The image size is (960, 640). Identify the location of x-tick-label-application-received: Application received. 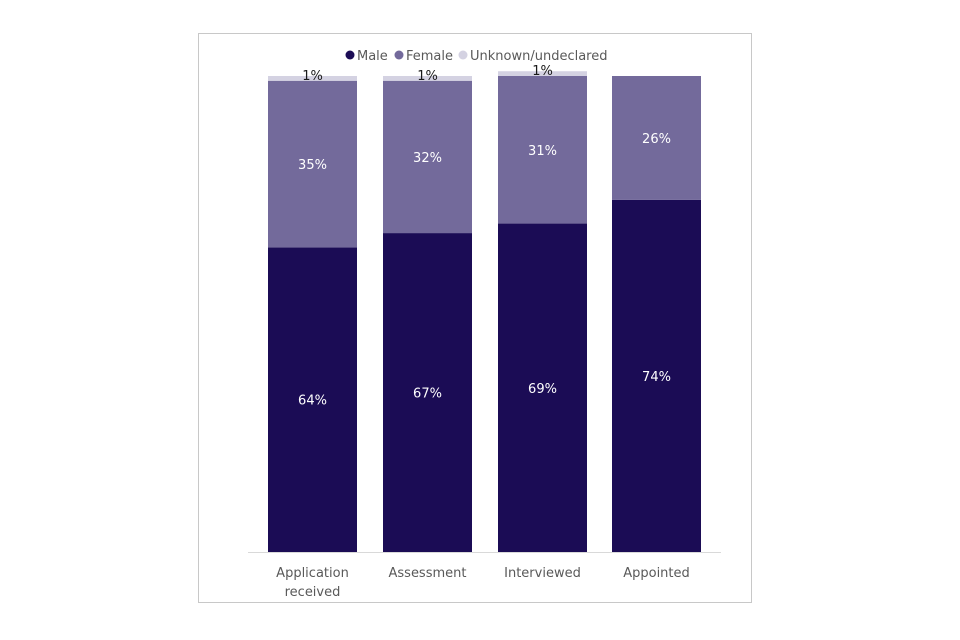
(312, 583).